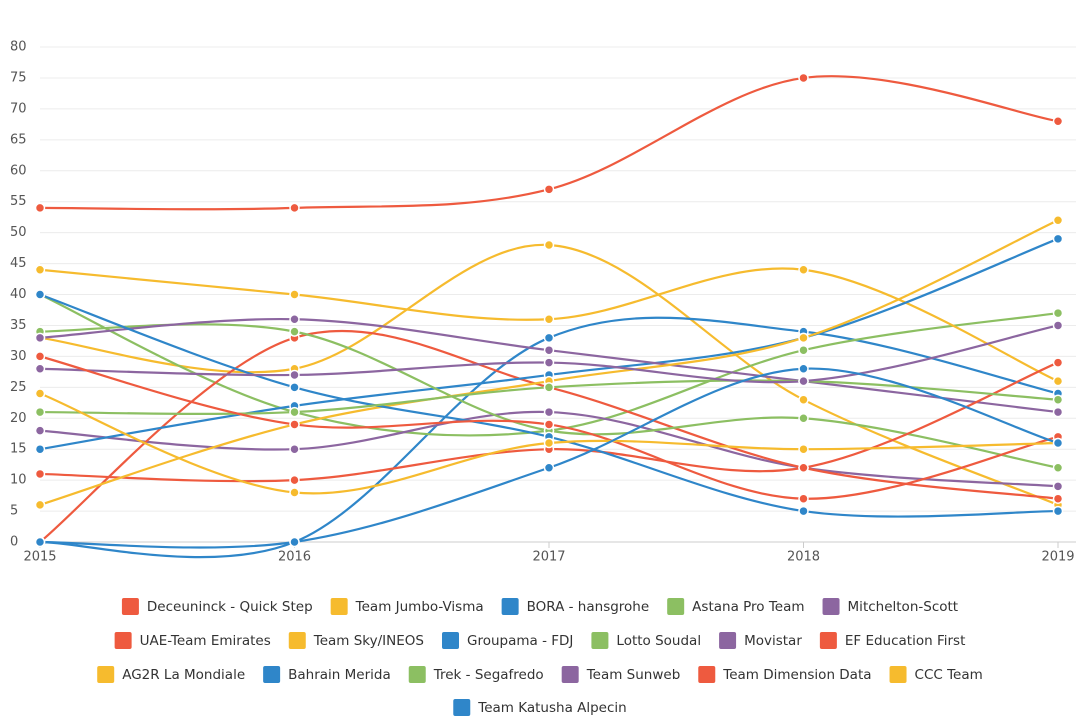 The image size is (1080, 724). I want to click on x-tick-label: 2017, so click(548, 557).